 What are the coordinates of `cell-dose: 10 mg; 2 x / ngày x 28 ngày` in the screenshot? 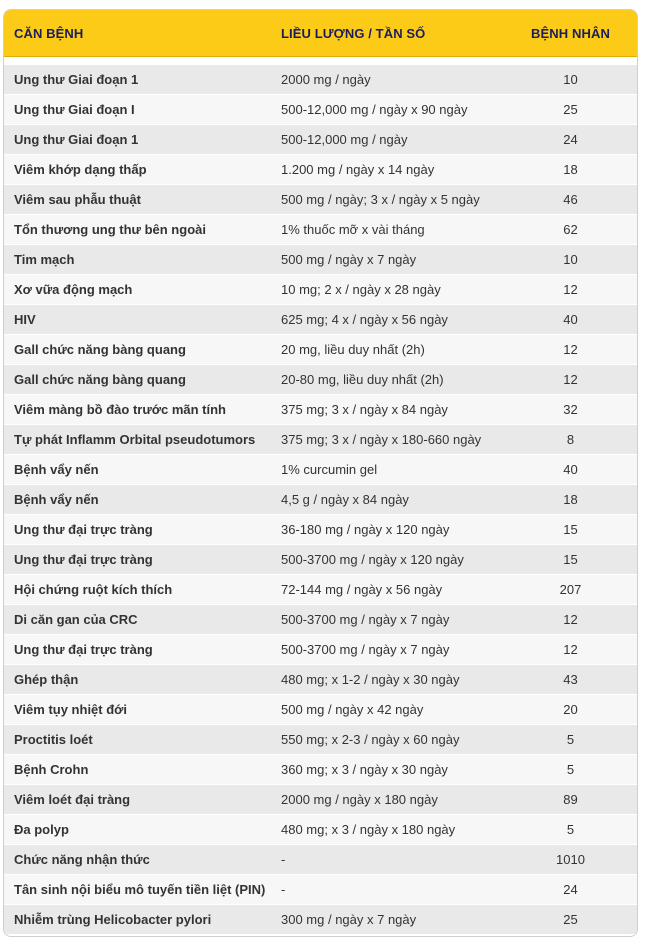 It's located at (361, 289).